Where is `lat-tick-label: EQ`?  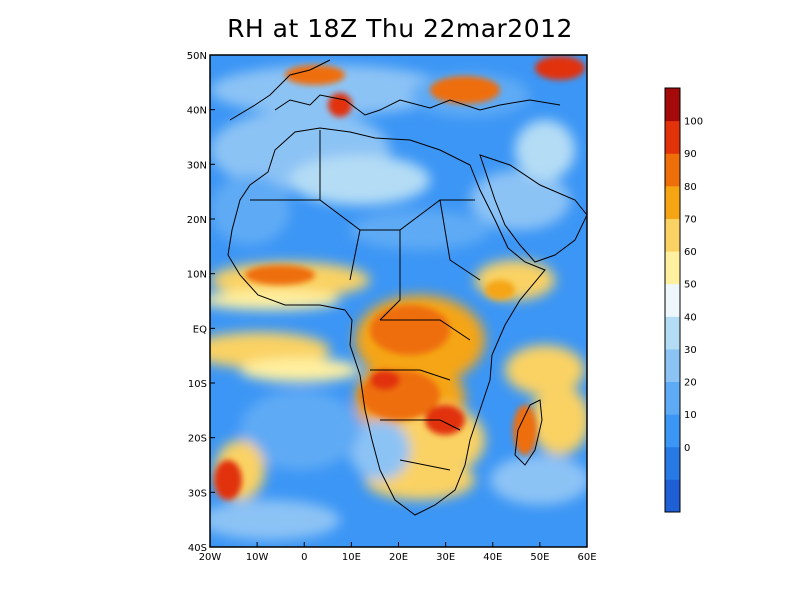
lat-tick-label: EQ is located at coordinates (200, 329).